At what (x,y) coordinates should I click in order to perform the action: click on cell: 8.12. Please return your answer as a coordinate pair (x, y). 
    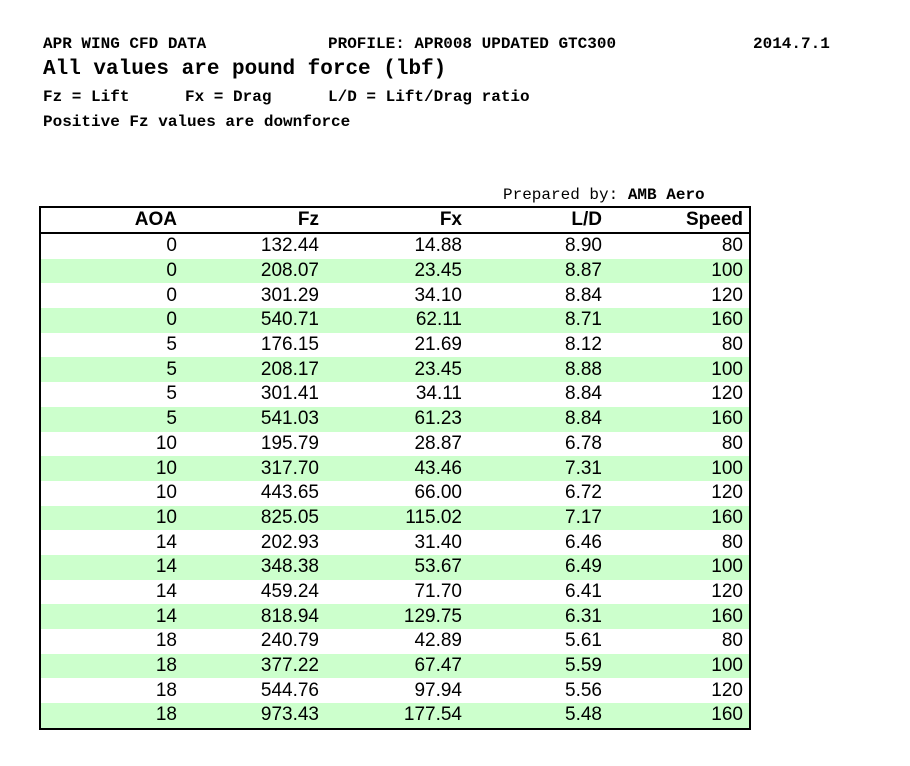
    Looking at the image, I should click on (583, 345).